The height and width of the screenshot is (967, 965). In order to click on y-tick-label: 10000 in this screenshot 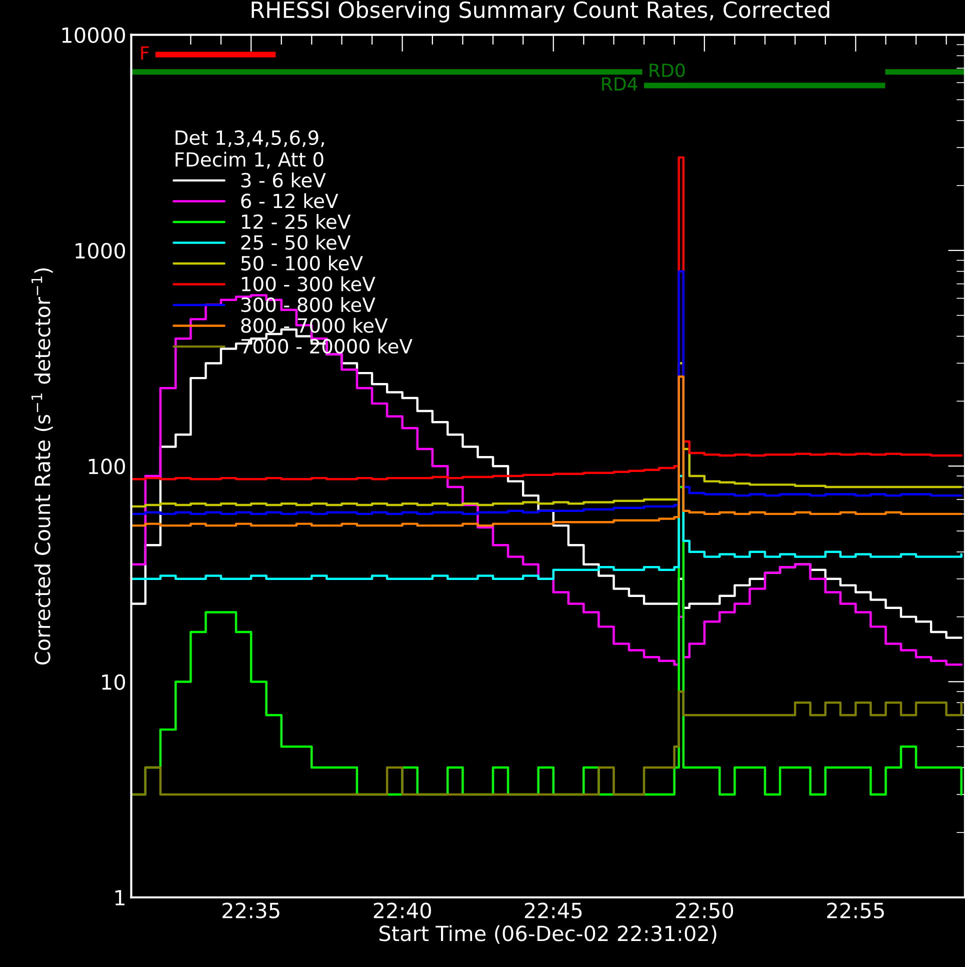, I will do `click(93, 35)`.